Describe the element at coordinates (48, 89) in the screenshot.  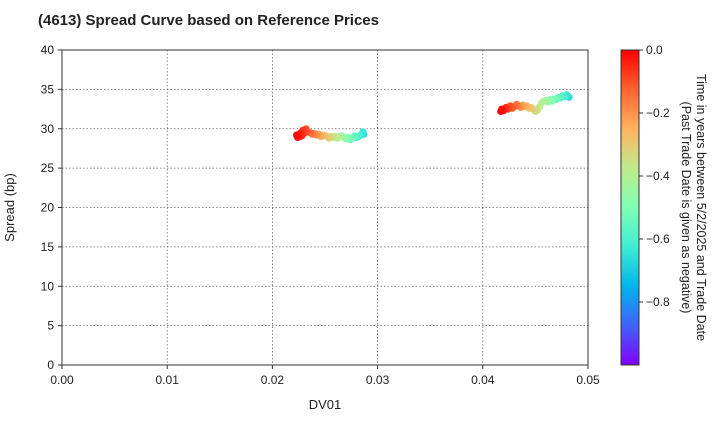
I see `y-tick-label: 35` at that location.